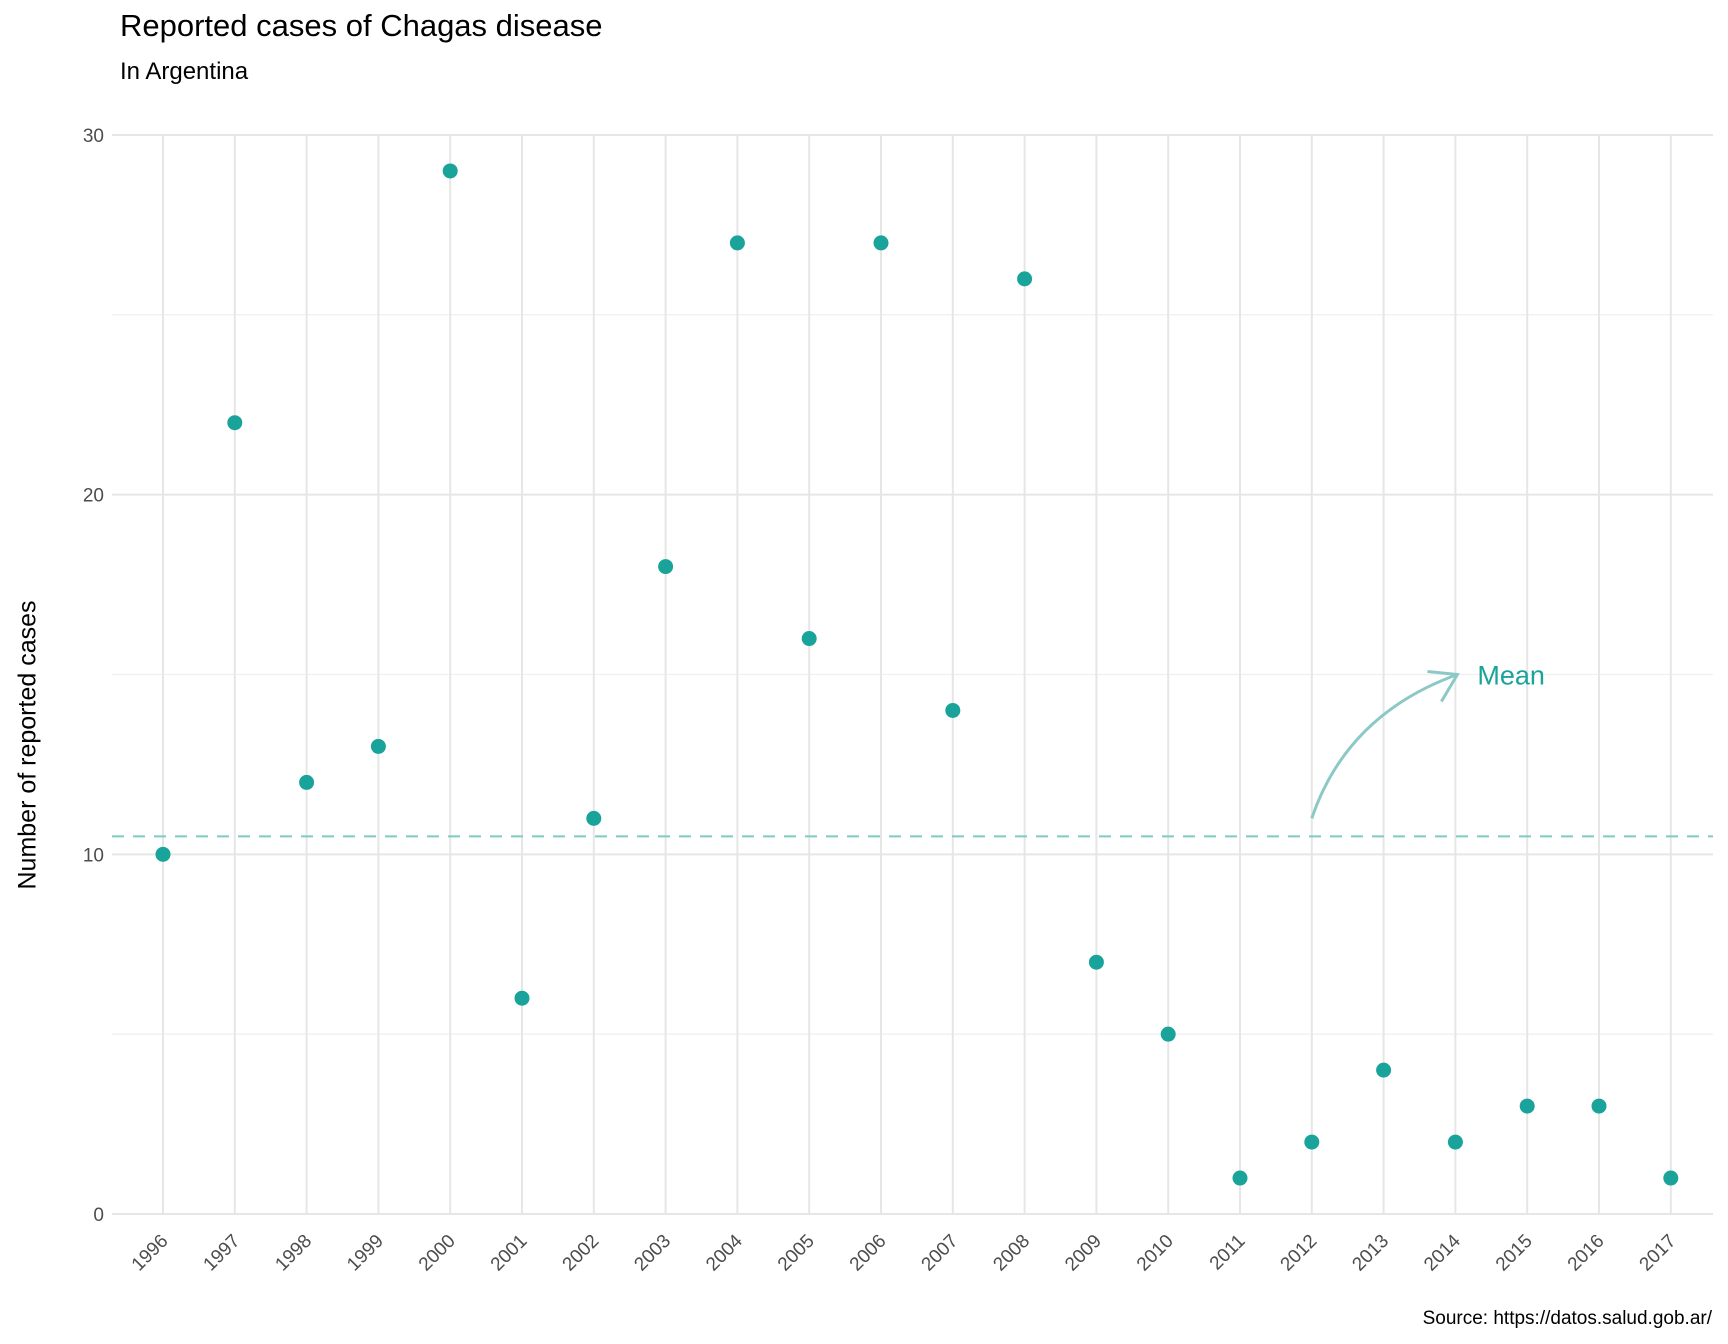  I want to click on x-tick-label: 2012, so click(1299, 1253).